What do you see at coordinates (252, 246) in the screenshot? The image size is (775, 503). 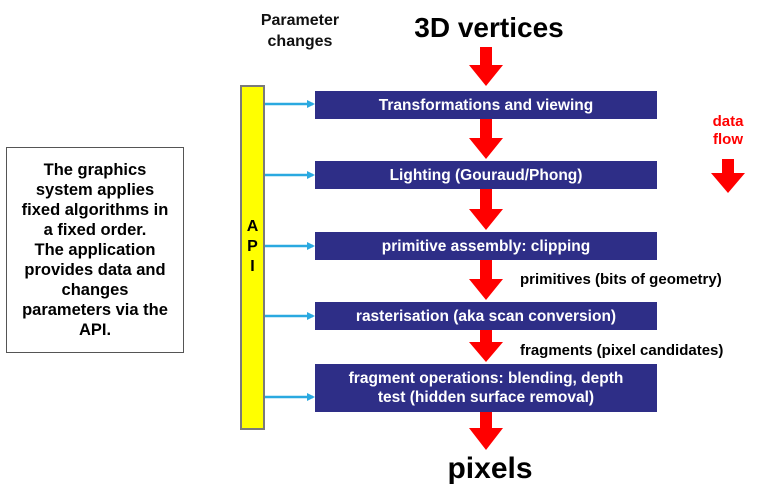 I see `api-letter: P` at bounding box center [252, 246].